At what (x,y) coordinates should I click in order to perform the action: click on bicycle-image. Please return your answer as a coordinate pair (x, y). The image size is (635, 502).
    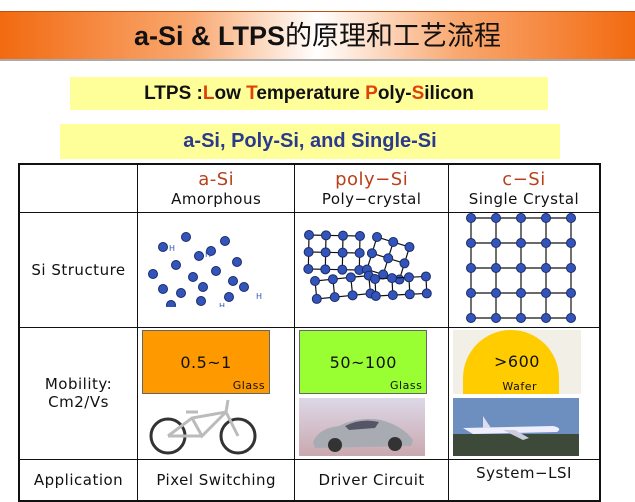
    Looking at the image, I should click on (205, 427).